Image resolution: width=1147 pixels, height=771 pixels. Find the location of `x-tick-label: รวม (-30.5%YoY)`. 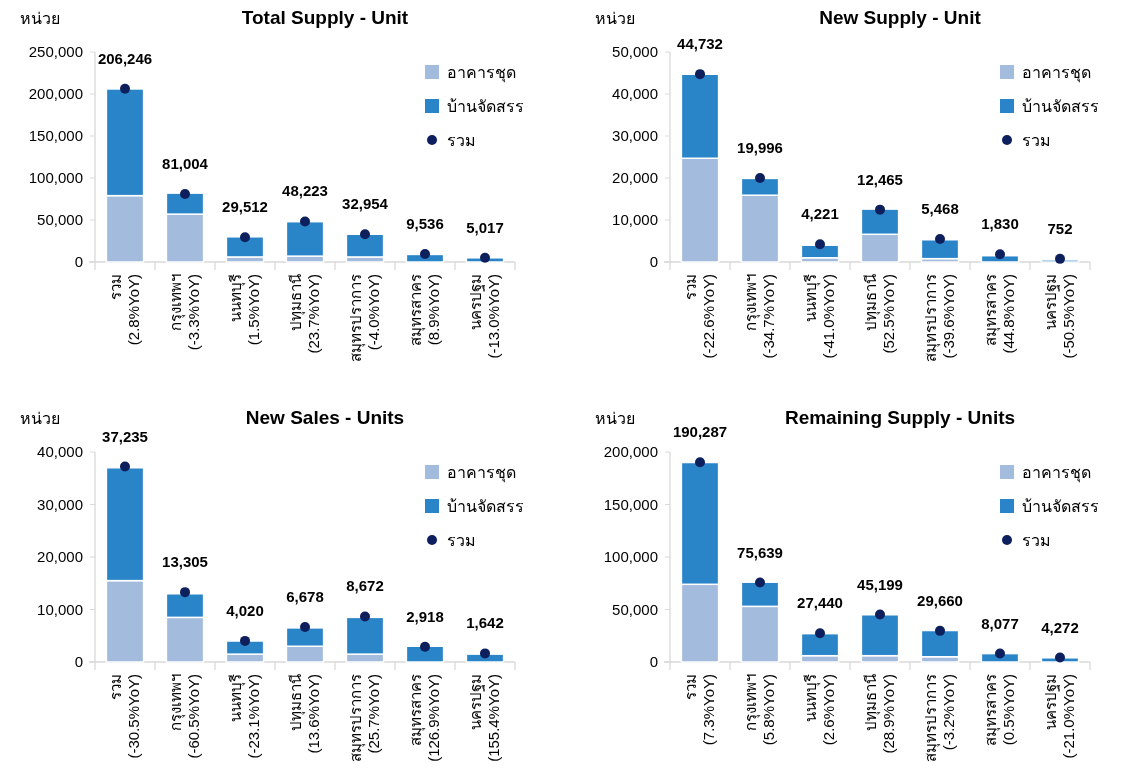

x-tick-label: รวม (-30.5%YoY) is located at coordinates (125, 716).